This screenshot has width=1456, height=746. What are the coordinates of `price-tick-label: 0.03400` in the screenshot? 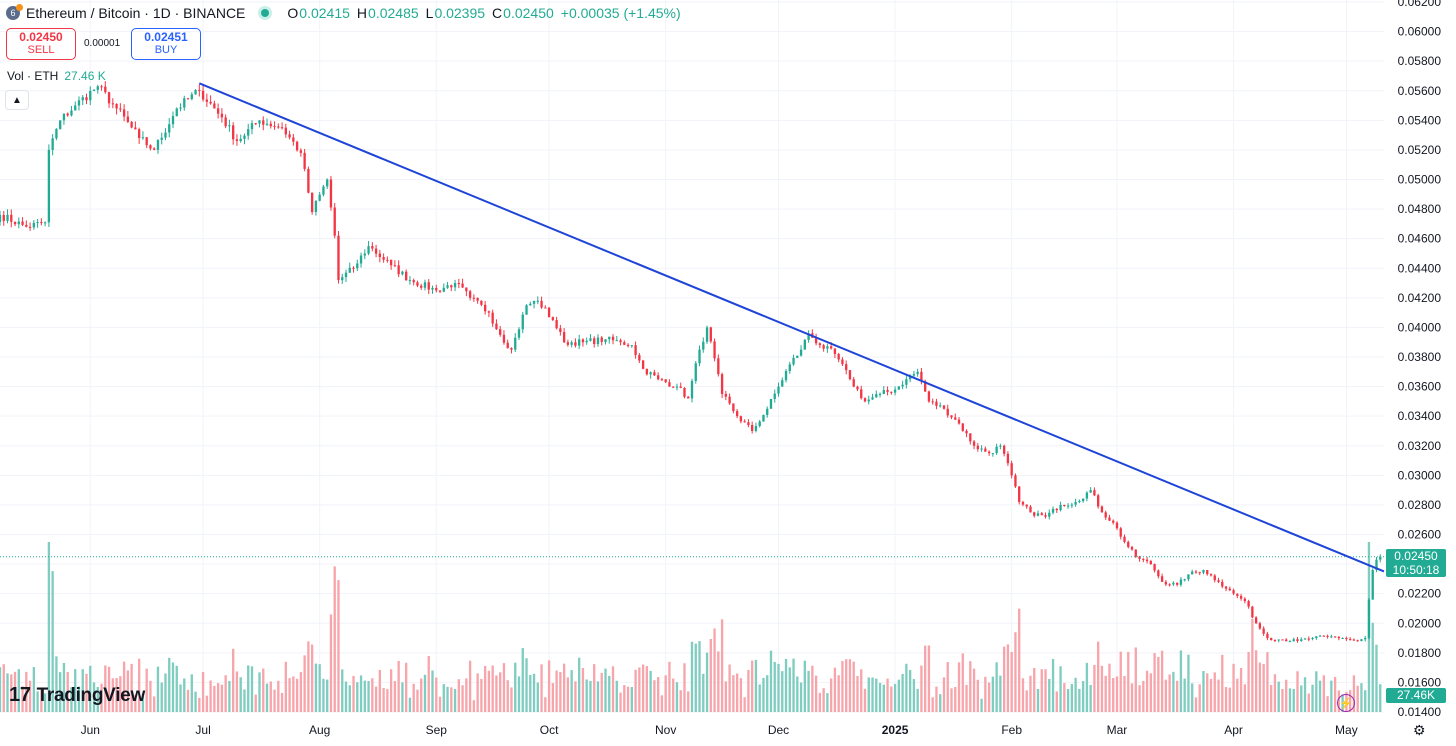 It's located at (1420, 416).